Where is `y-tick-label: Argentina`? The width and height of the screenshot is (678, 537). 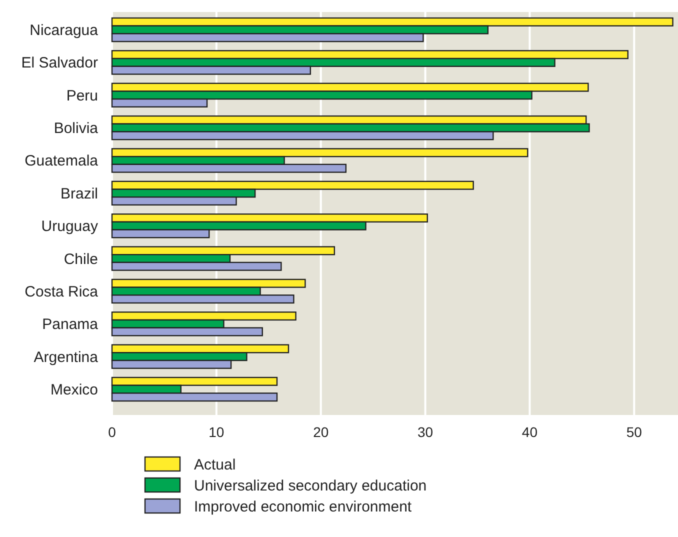
y-tick-label: Argentina is located at coordinates (66, 357).